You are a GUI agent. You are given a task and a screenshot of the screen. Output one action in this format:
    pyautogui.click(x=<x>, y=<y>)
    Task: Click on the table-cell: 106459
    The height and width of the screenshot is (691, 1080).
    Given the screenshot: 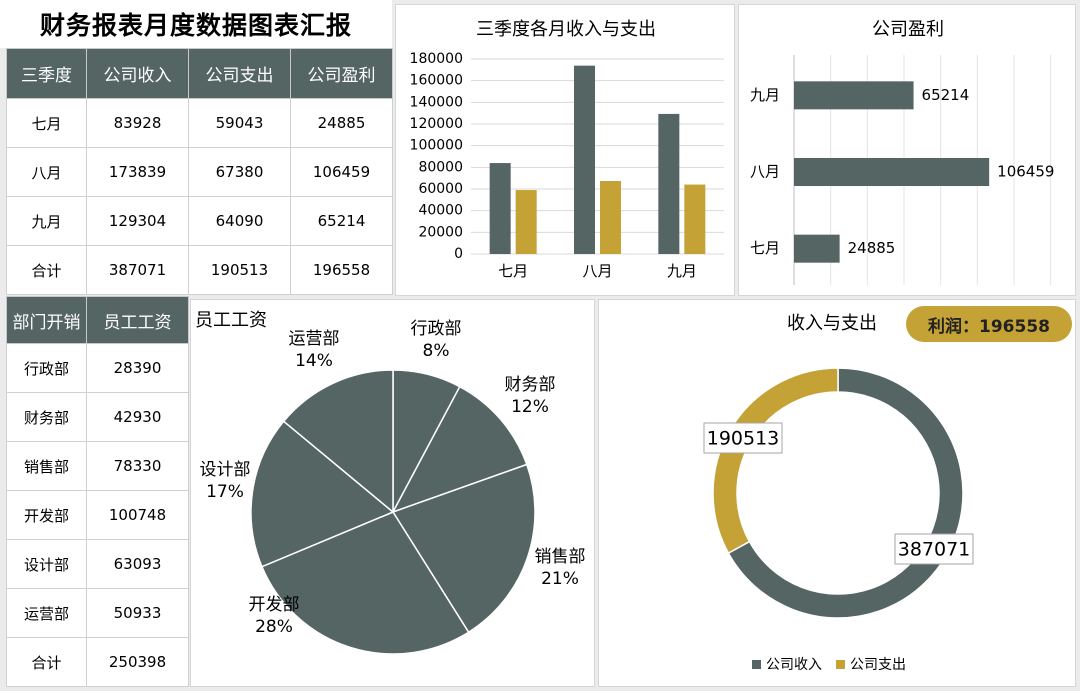 What is the action you would take?
    pyautogui.click(x=341, y=172)
    